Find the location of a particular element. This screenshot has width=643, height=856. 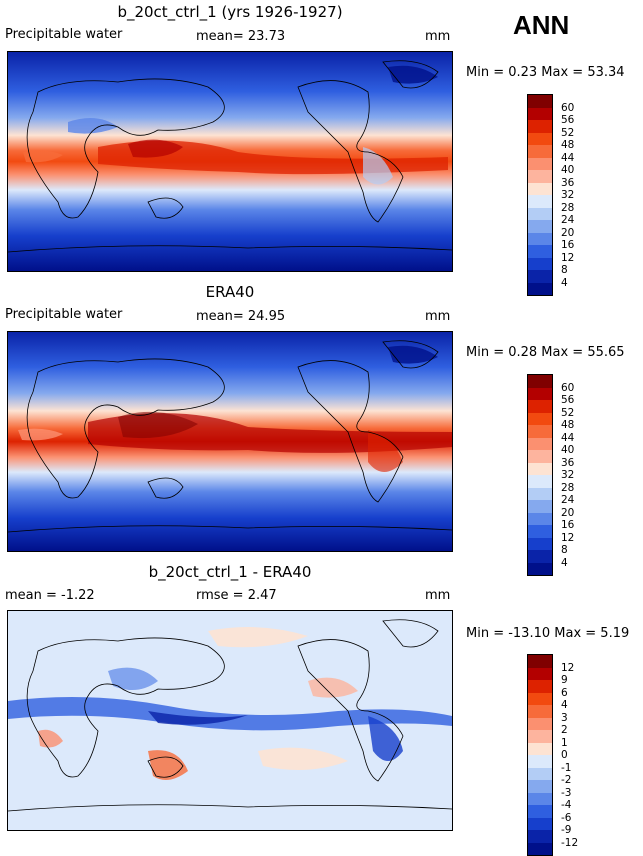

mean-label-diff: mean = -1.22 is located at coordinates (50, 595).